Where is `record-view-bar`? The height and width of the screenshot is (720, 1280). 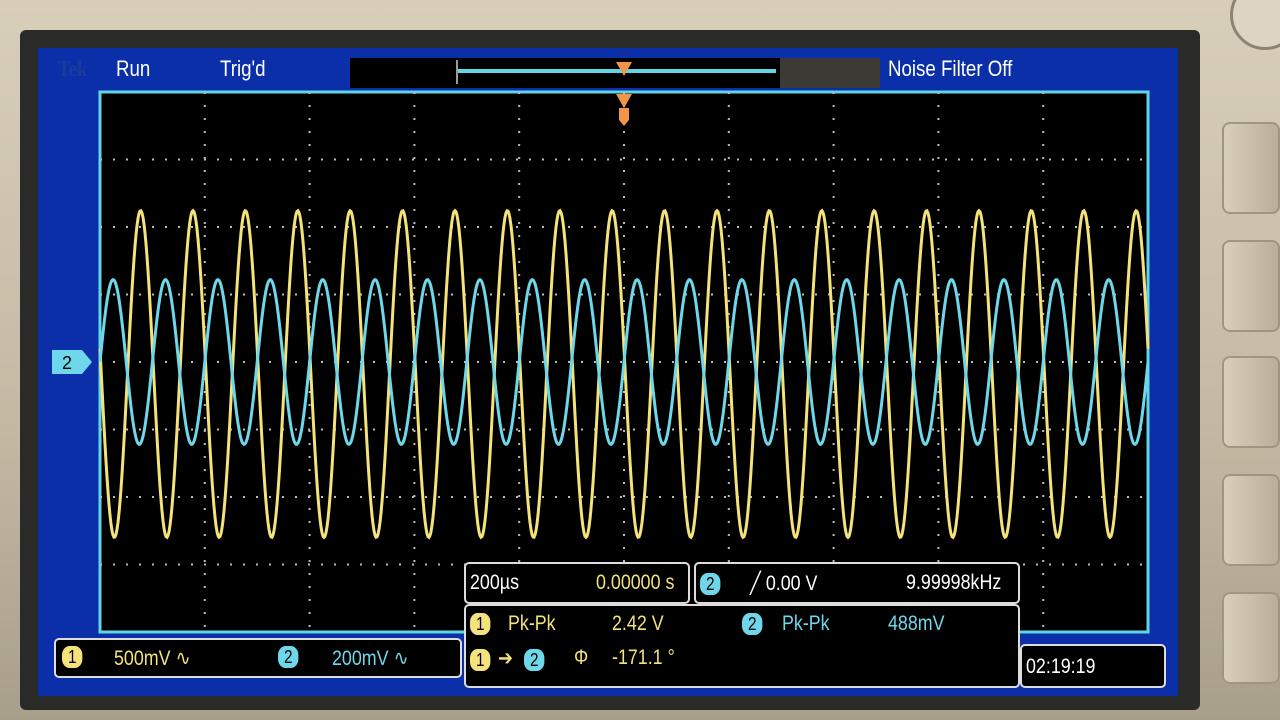
record-view-bar is located at coordinates (565, 73).